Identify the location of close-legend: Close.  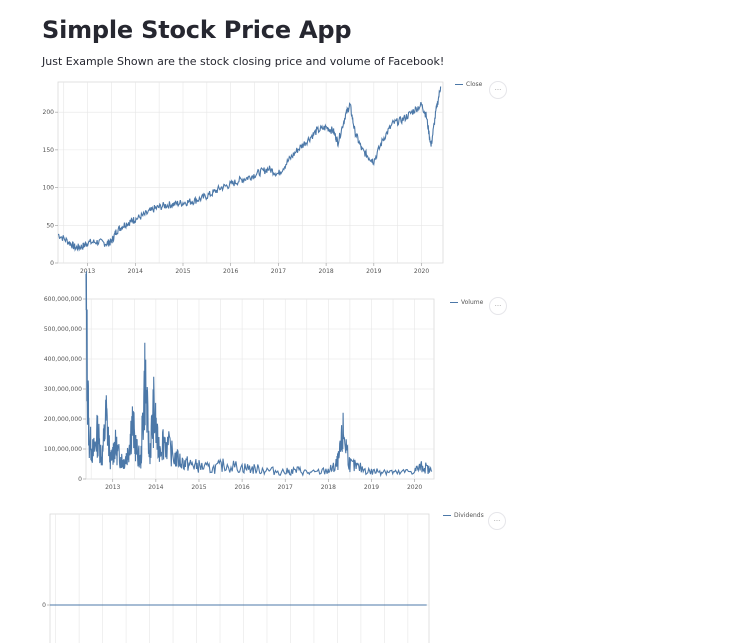
(468, 84).